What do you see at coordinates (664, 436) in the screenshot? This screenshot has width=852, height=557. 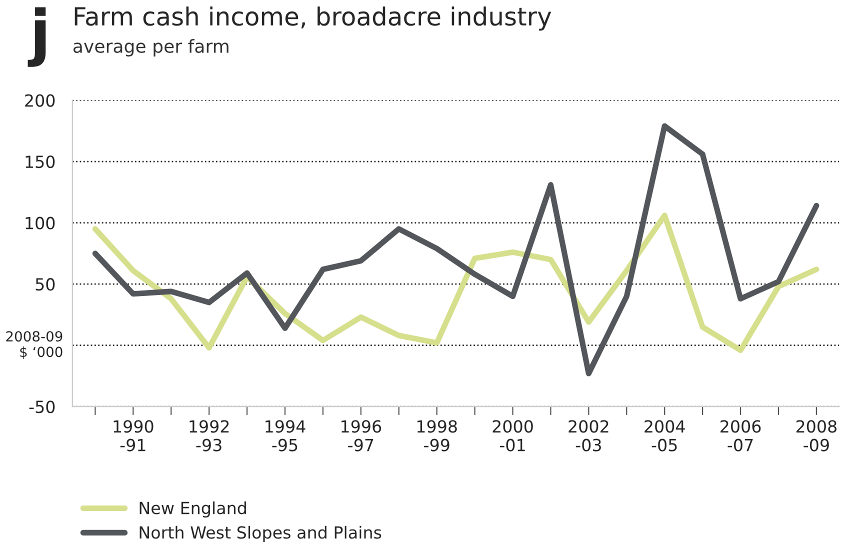 I see `x-tick-label: 2004 -05` at bounding box center [664, 436].